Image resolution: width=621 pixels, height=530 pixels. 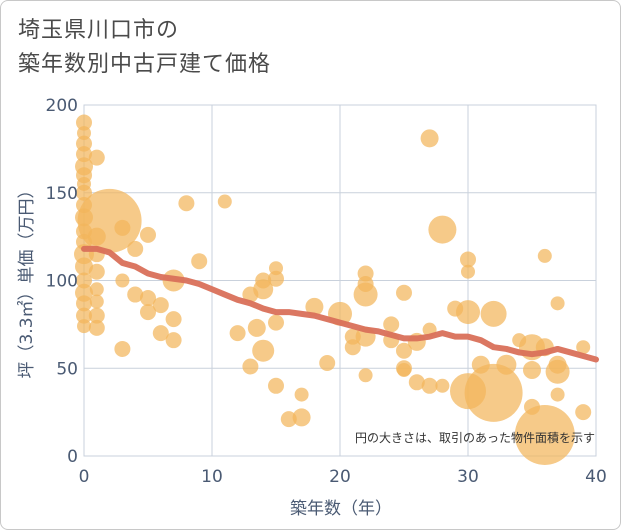 I want to click on chart-title-line2: 築年数別中古戸建て価格, so click(x=145, y=64).